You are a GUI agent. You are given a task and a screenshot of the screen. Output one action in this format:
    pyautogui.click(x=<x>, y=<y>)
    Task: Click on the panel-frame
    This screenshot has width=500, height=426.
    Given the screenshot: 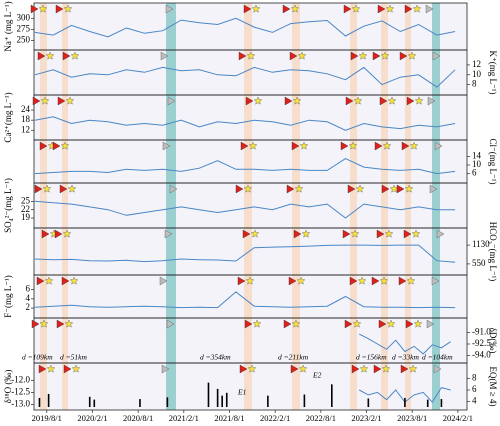 What is the action you would take?
    pyautogui.click(x=250, y=386)
    